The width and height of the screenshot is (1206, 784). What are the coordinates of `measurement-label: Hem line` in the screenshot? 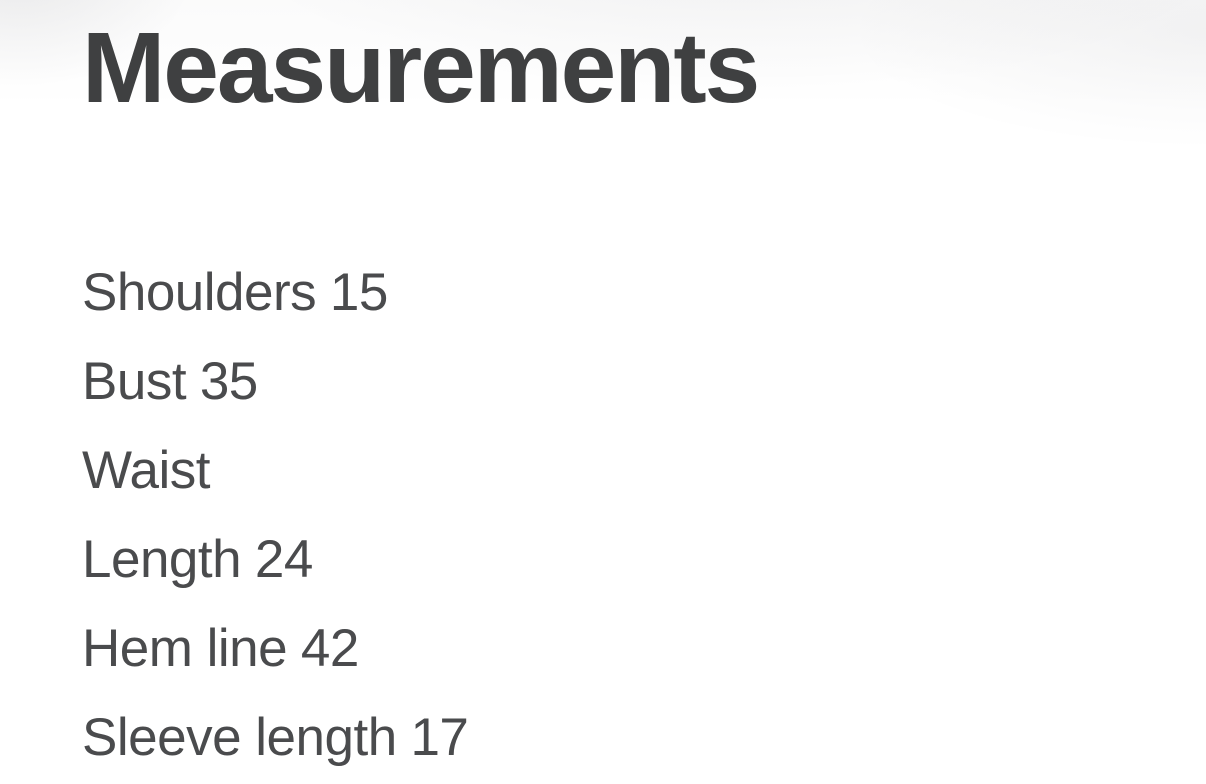 It's located at (185, 648).